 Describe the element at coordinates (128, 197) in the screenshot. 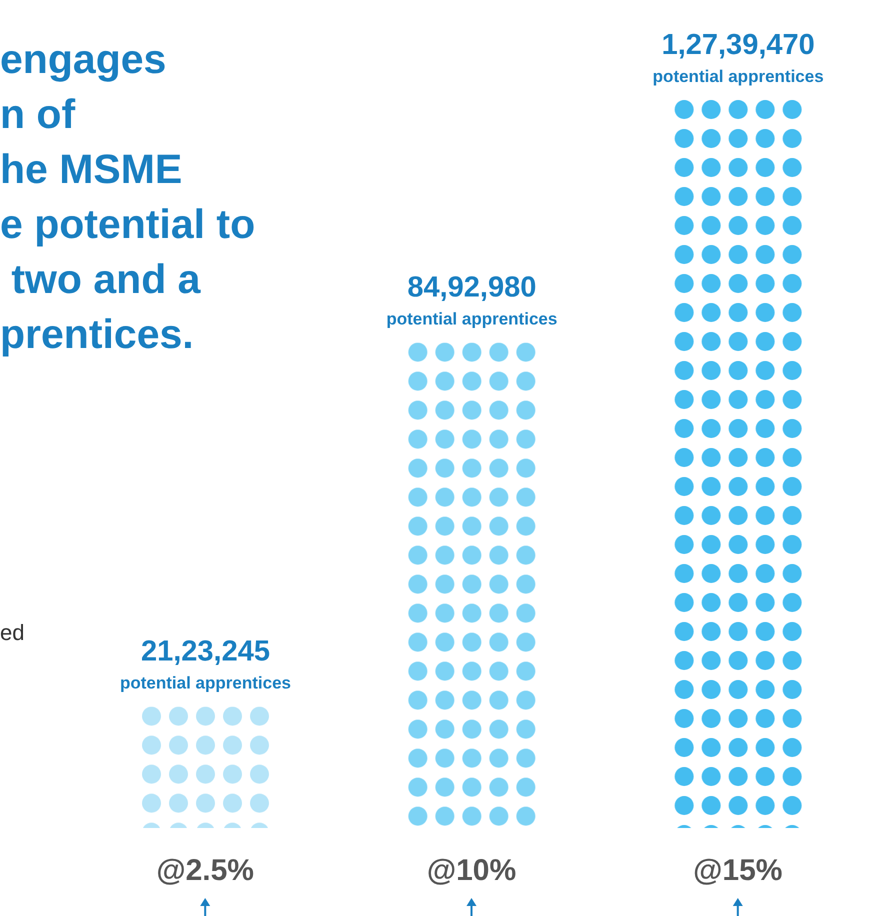

I see `text: engages n of he MSME e potential to two and a prentices.` at that location.